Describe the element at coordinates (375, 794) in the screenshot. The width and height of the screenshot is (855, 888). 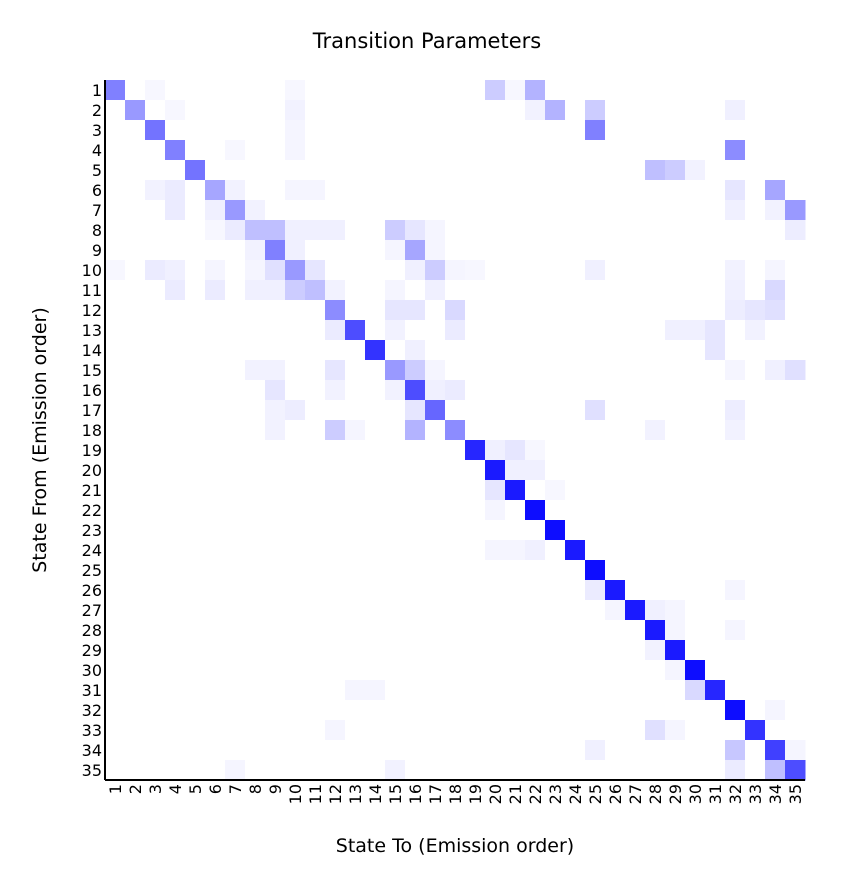
I see `x-tick-label: 14` at that location.